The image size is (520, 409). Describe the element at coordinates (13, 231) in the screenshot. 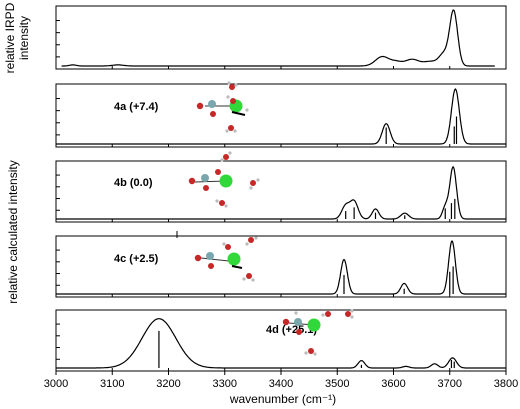

I see `y-axis-title-calculated: relative calculated intensity` at that location.